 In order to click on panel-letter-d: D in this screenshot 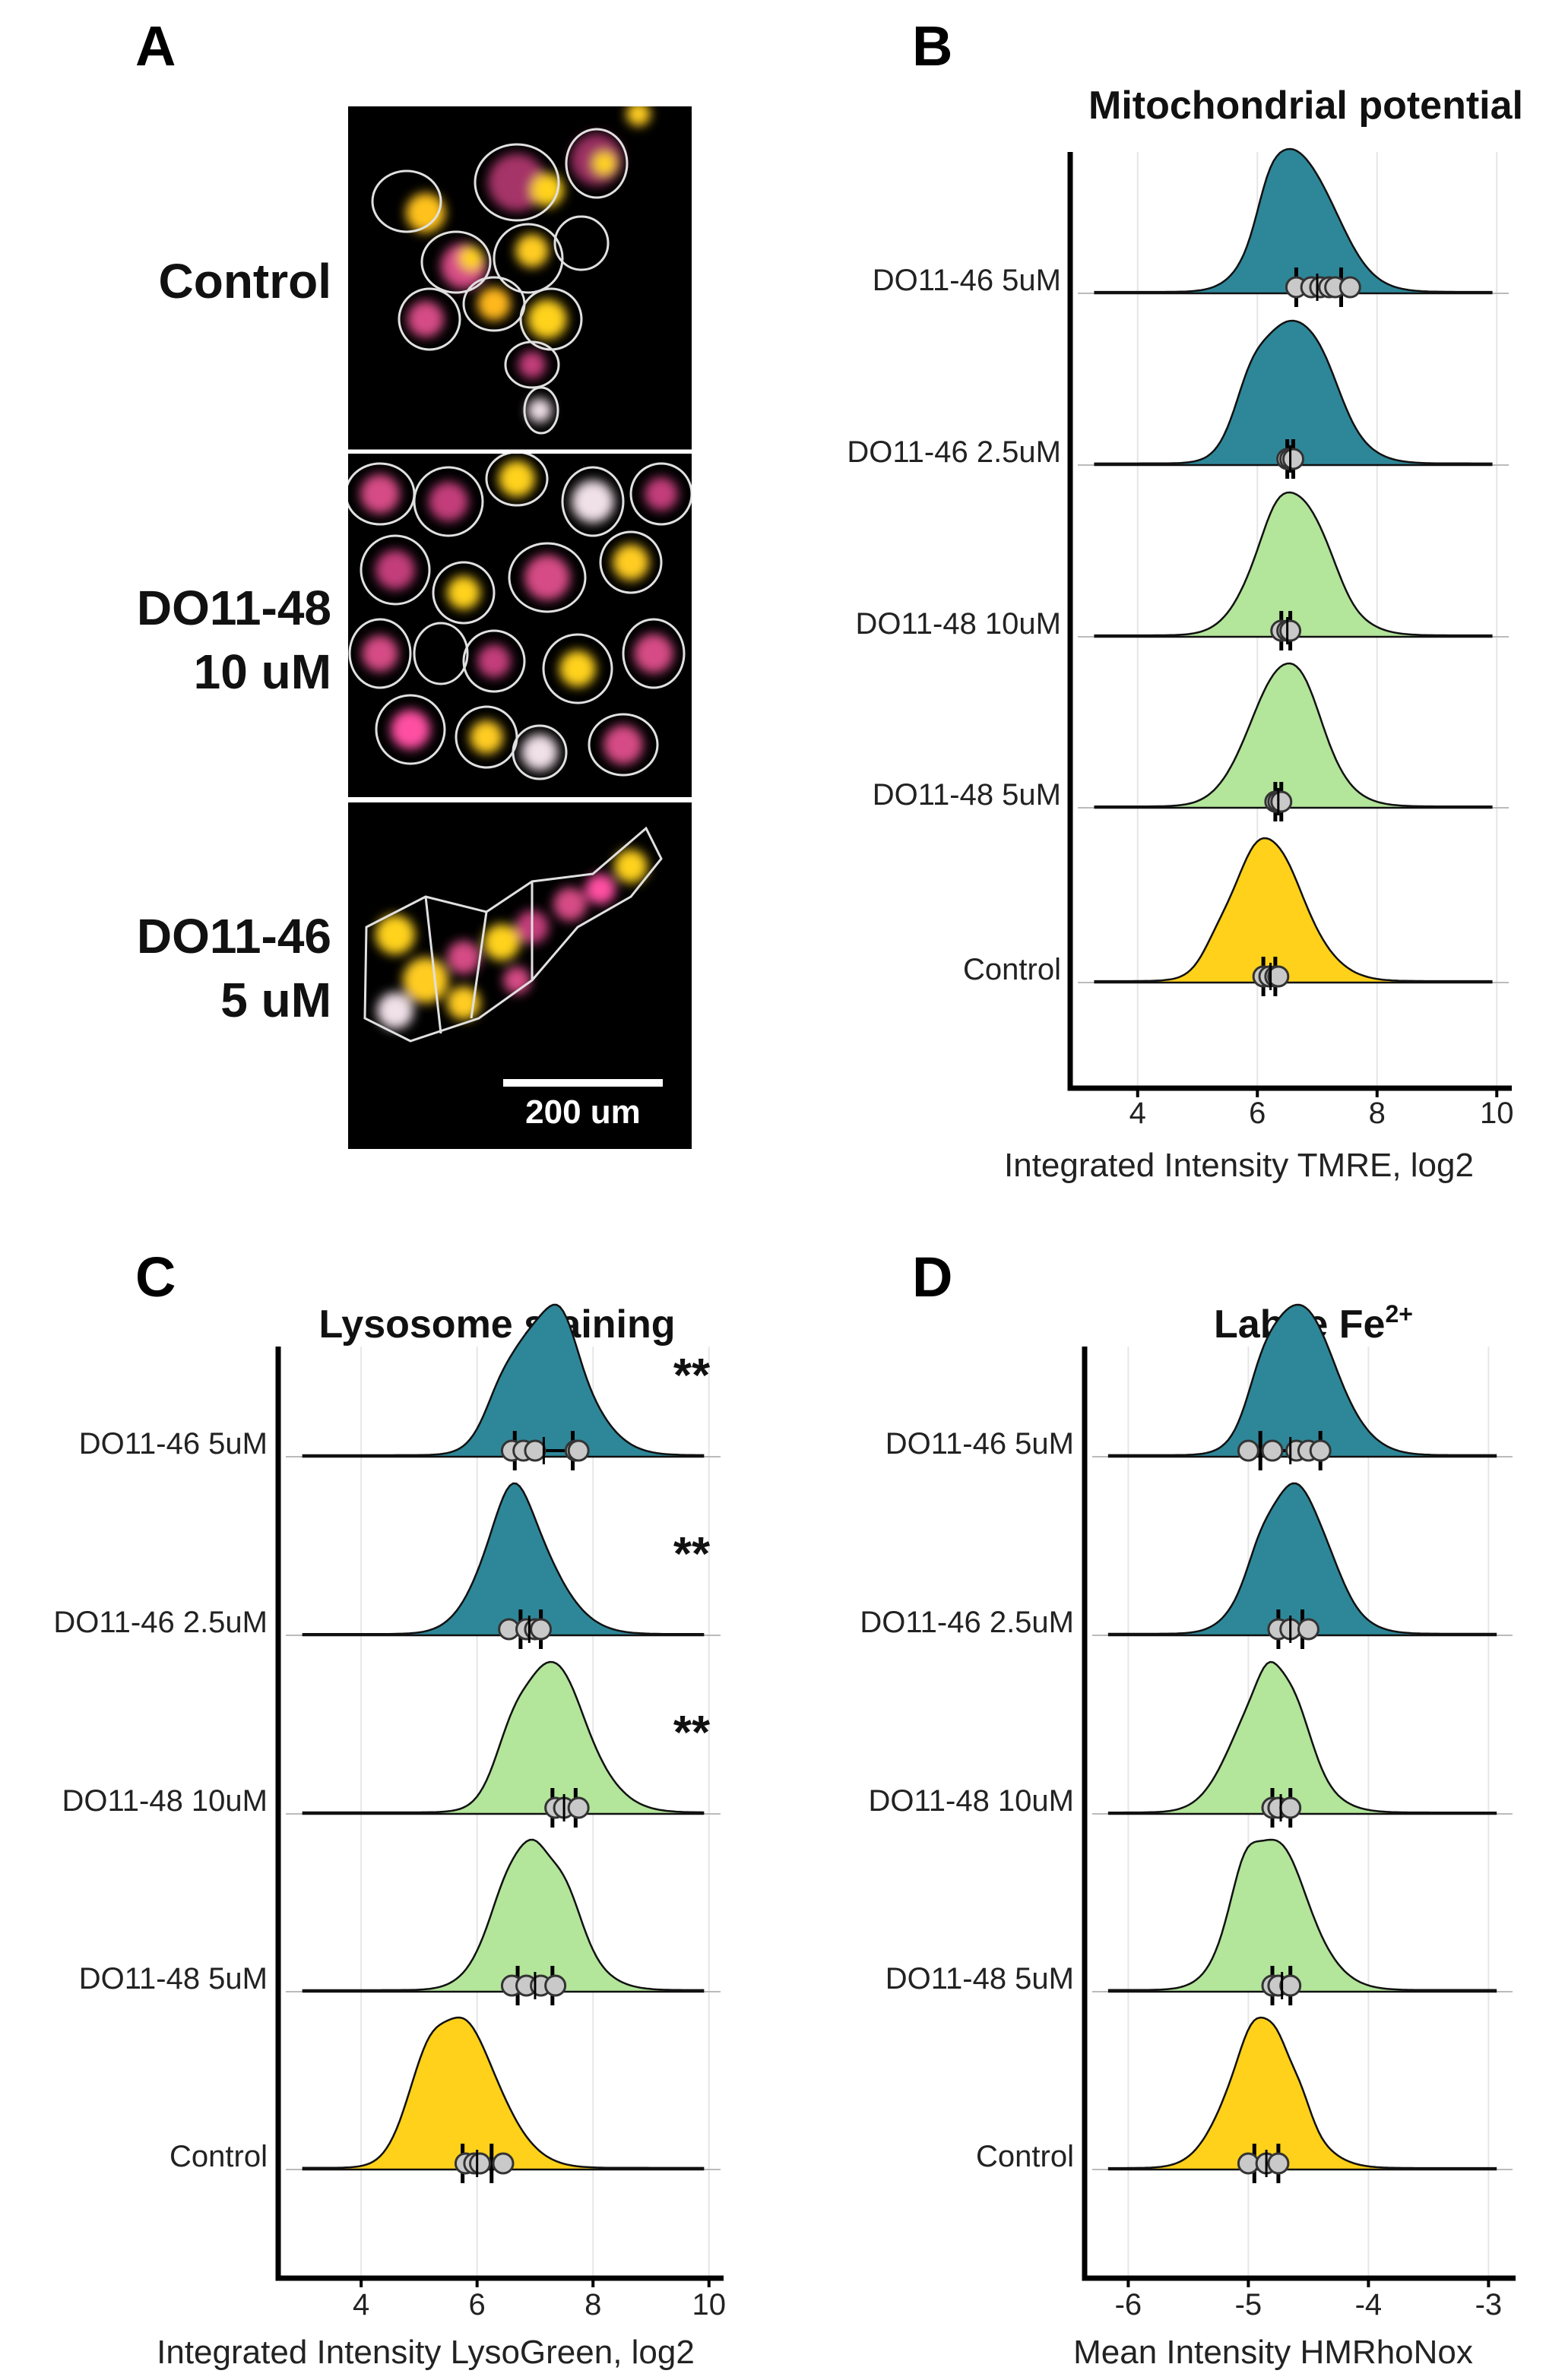, I will do `click(932, 1277)`.